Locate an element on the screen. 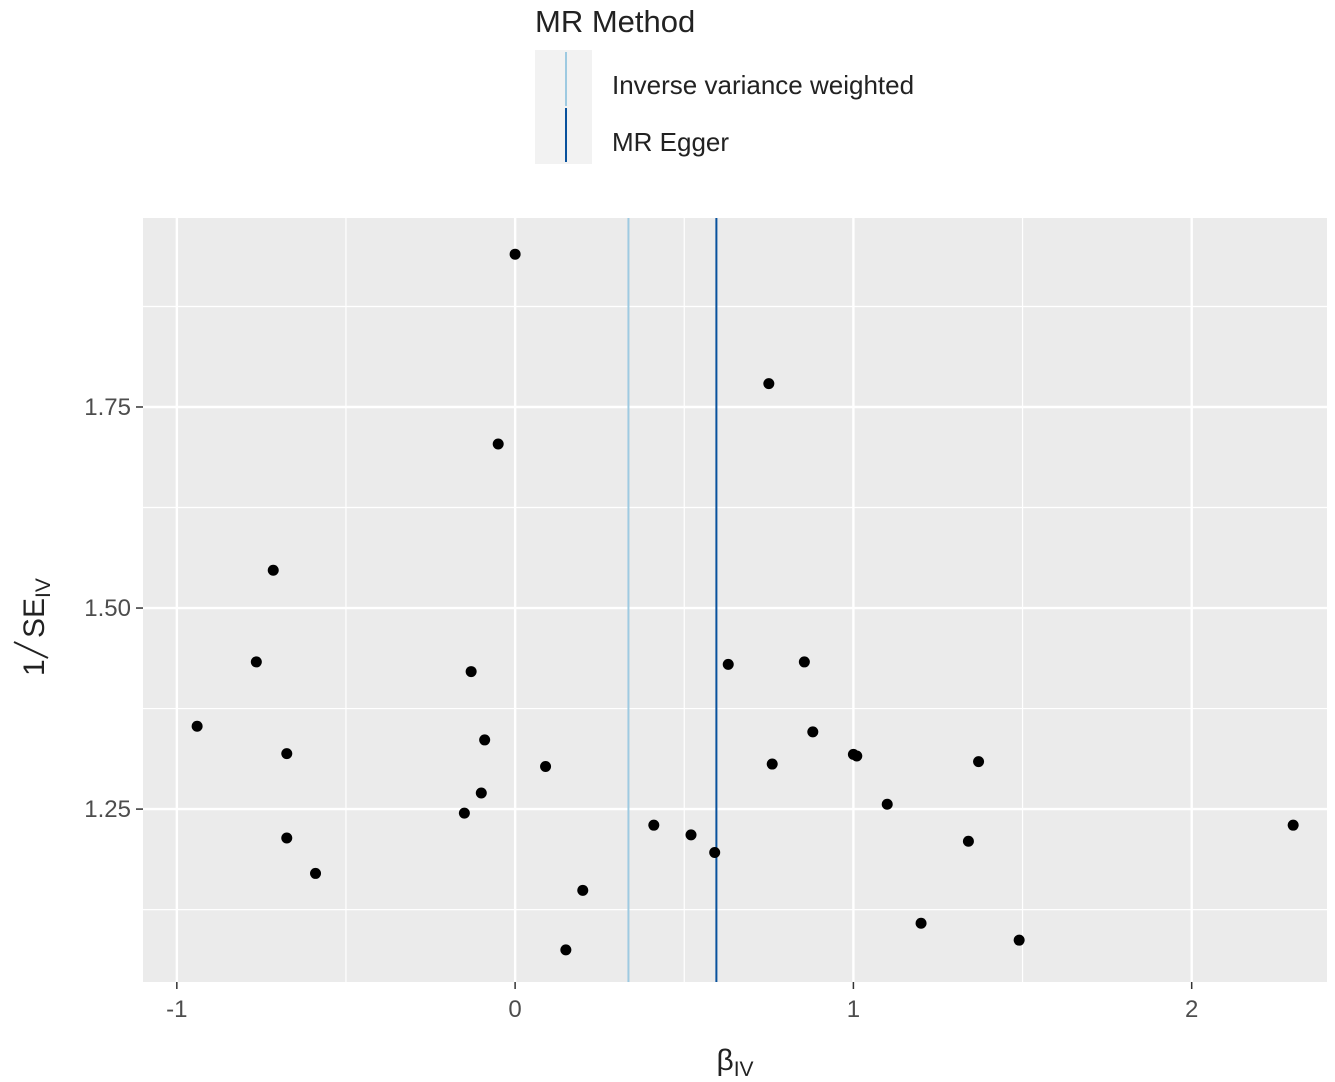 The width and height of the screenshot is (1335, 1082). y-axis-label: 1 SEIV is located at coordinates (34, 627).